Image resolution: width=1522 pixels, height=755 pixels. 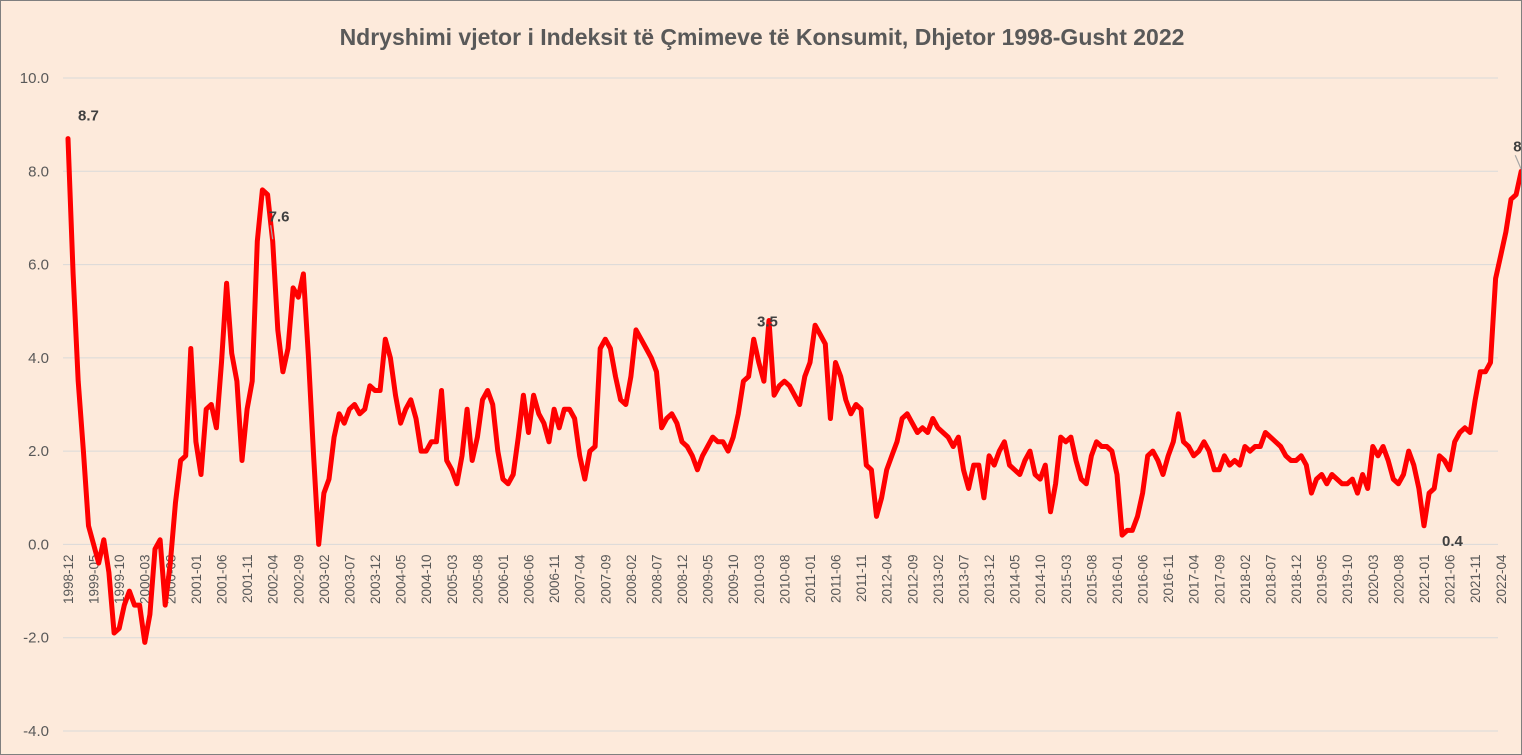 What do you see at coordinates (1194, 579) in the screenshot?
I see `x-tick-label: 2017-04` at bounding box center [1194, 579].